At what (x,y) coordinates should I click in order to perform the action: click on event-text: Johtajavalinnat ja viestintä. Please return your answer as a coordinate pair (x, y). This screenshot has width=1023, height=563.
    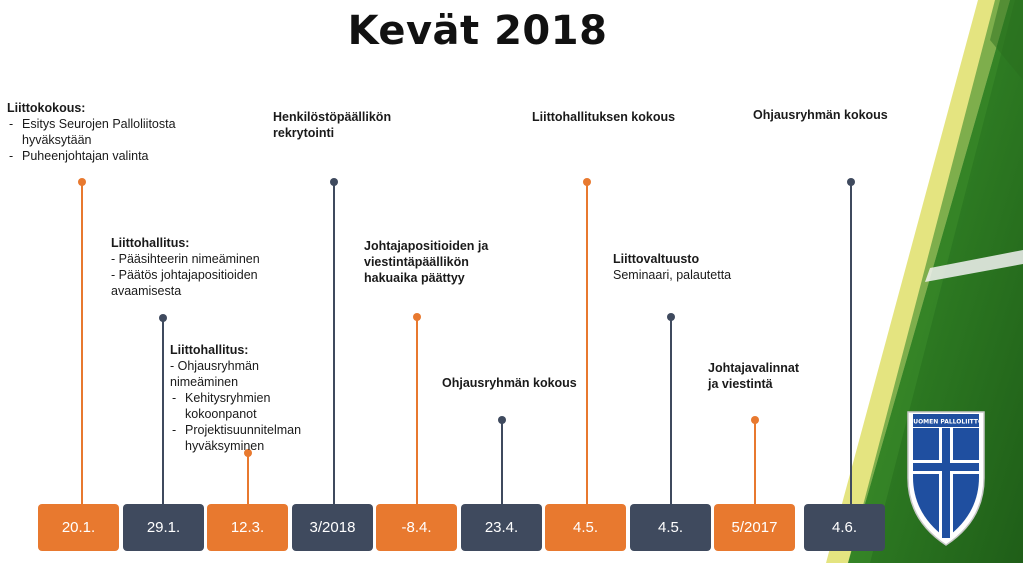
    Looking at the image, I should click on (753, 376).